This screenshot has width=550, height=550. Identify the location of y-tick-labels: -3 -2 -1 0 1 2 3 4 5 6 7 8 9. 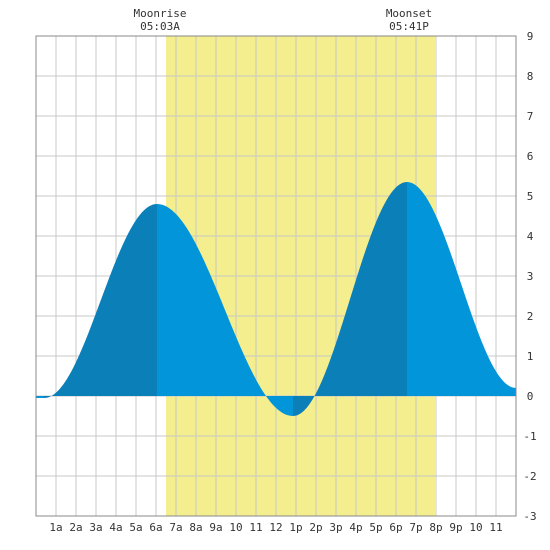
(529, 276).